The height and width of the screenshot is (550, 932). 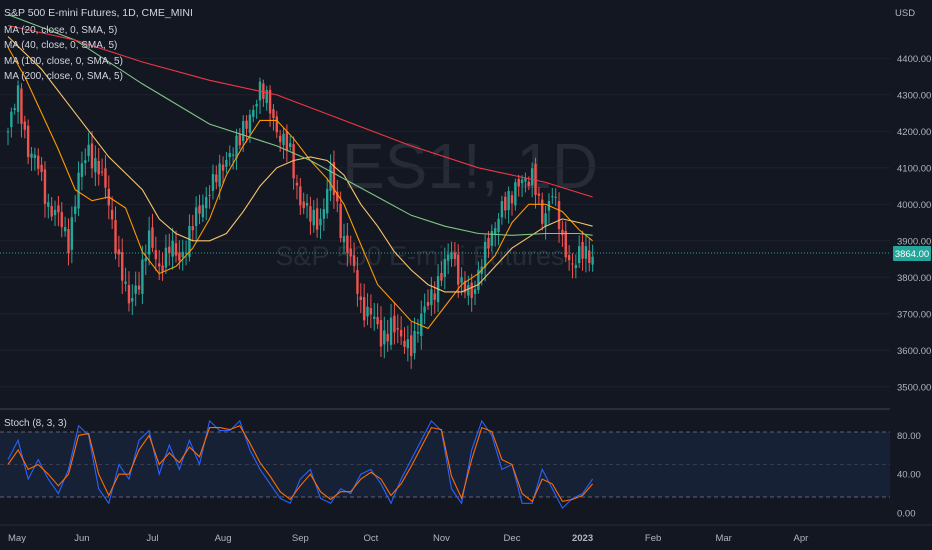 I want to click on stochastic-lines, so click(x=300, y=464).